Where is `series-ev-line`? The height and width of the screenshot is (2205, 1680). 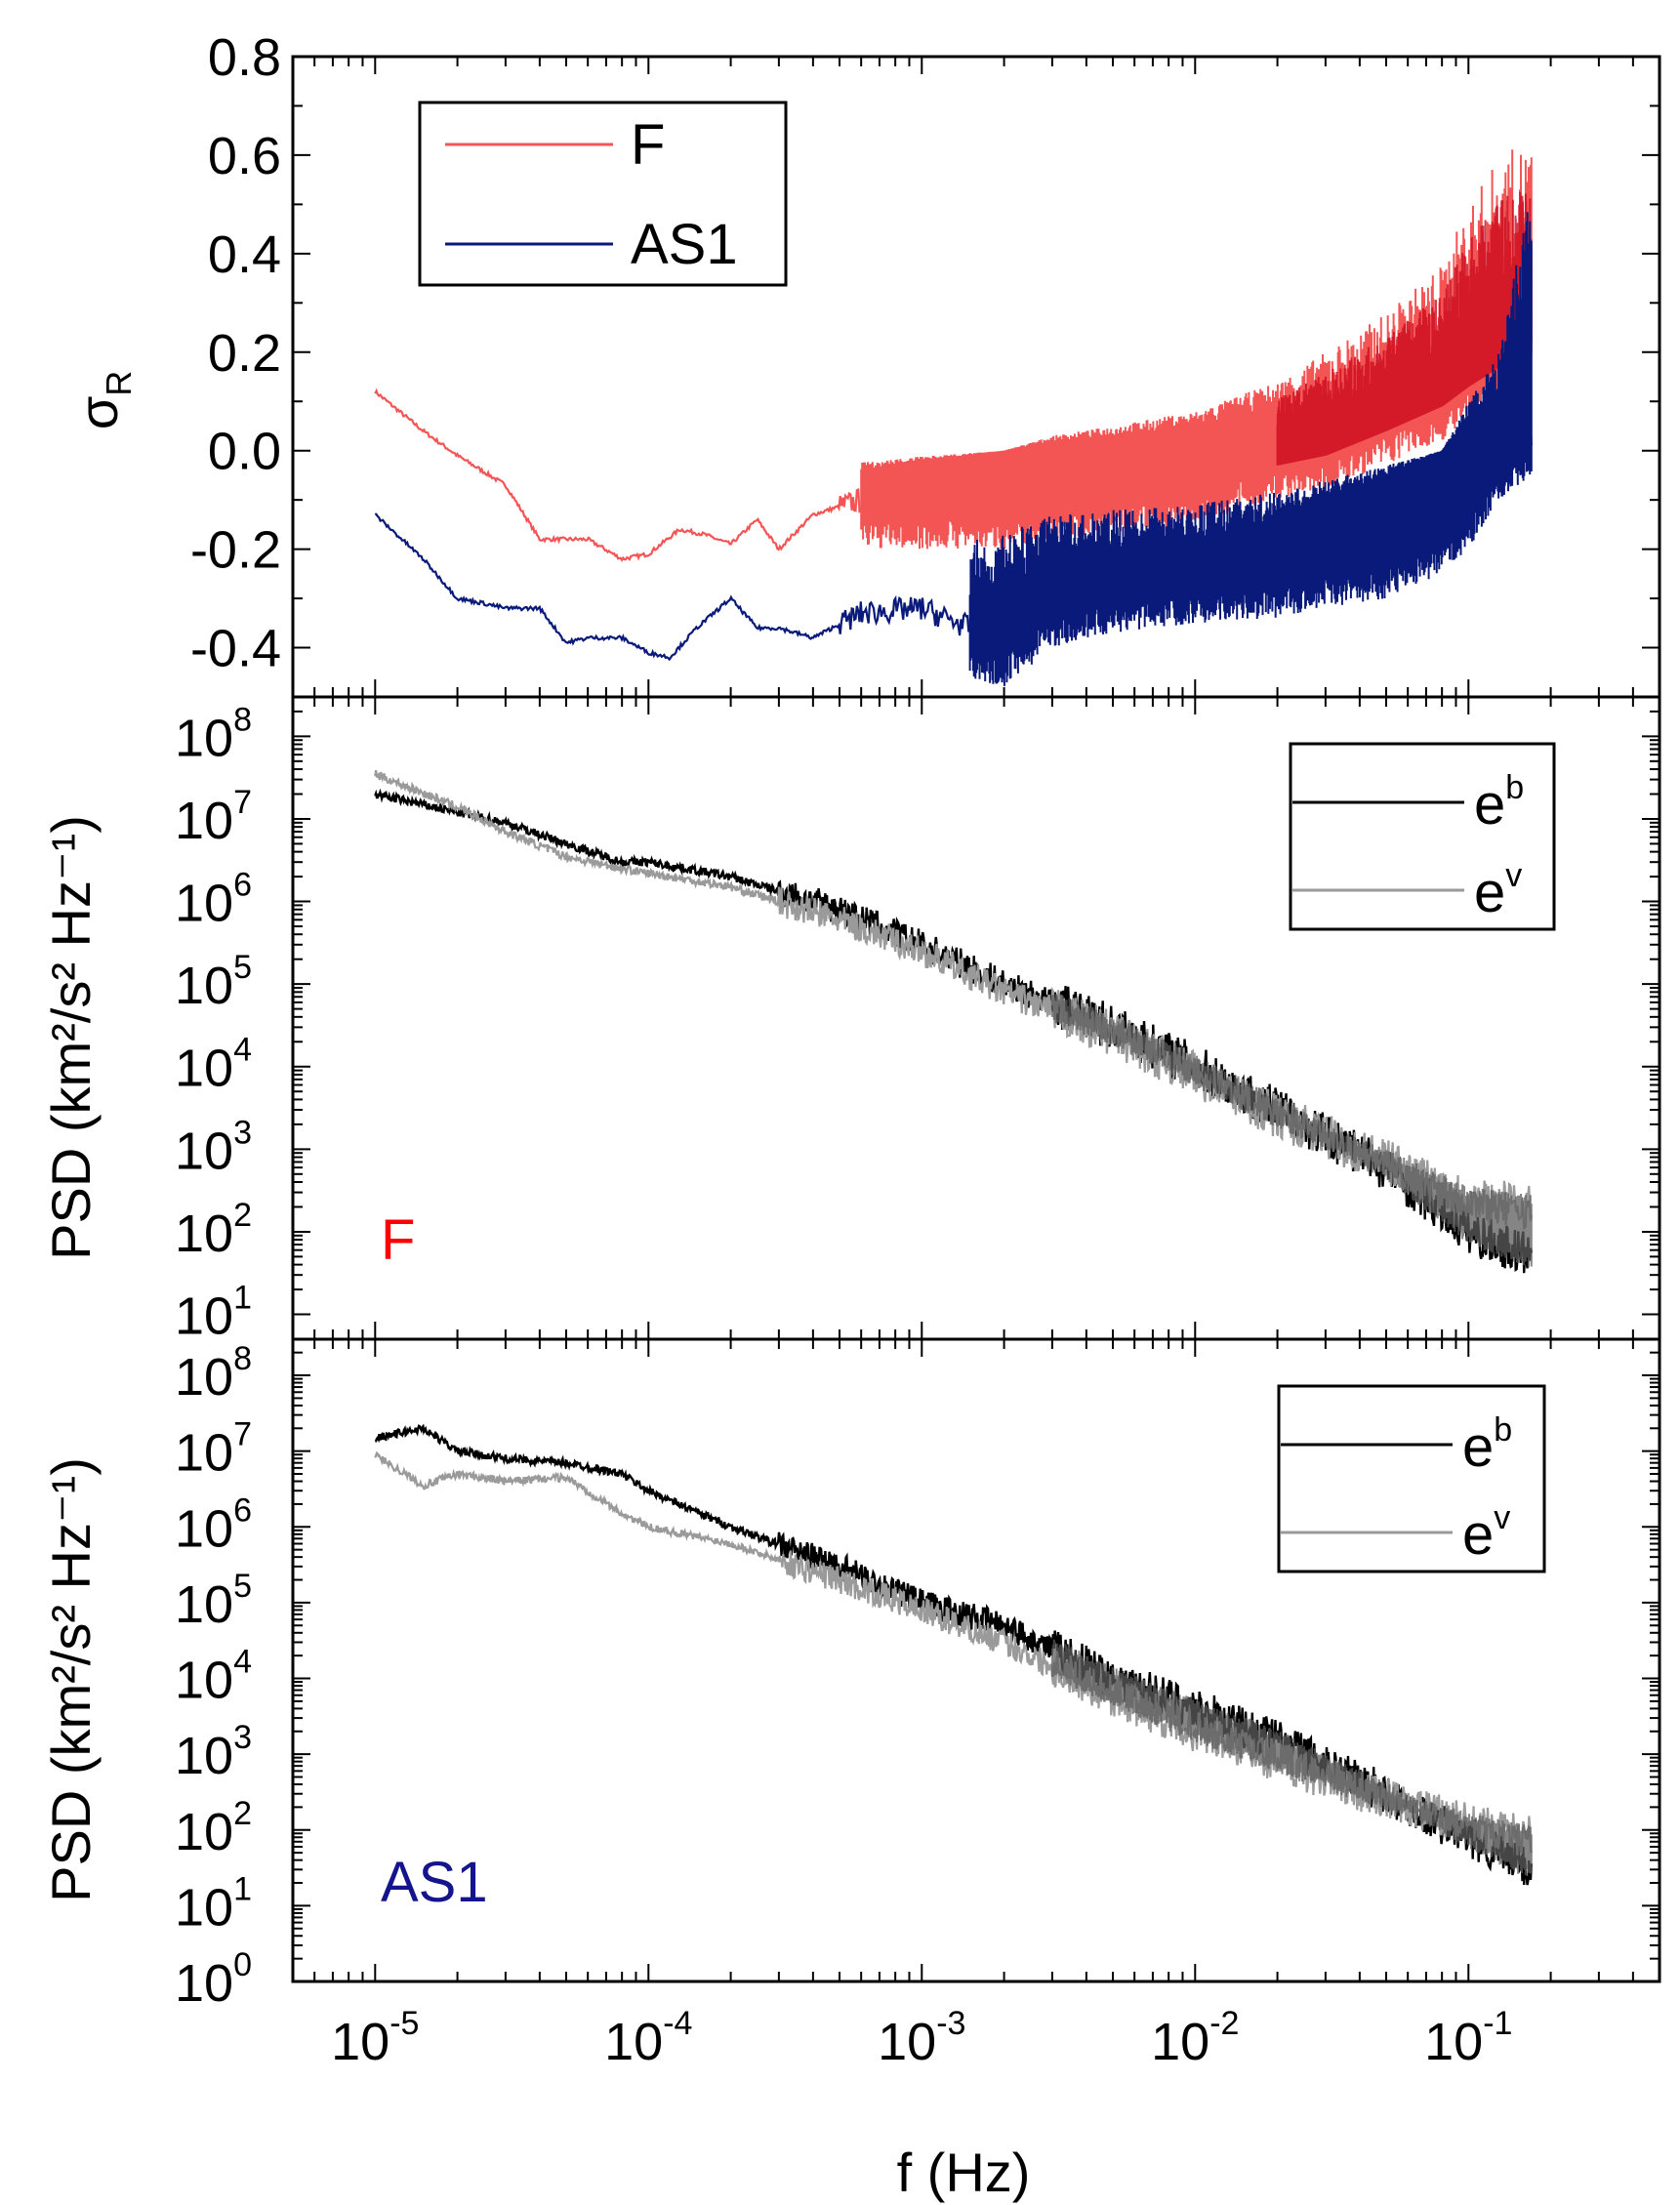
series-ev-line is located at coordinates (953, 1000).